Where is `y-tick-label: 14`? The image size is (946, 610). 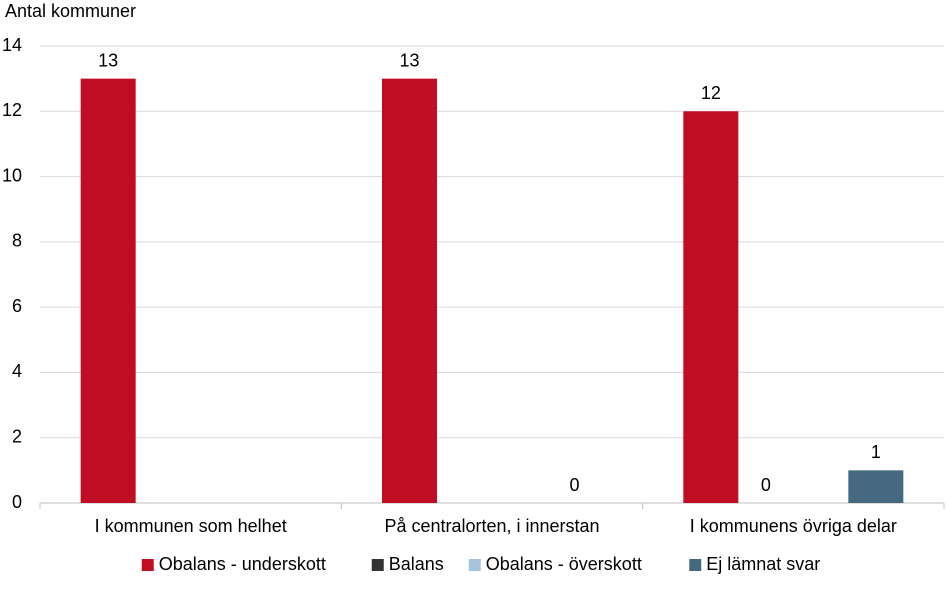
y-tick-label: 14 is located at coordinates (12, 45).